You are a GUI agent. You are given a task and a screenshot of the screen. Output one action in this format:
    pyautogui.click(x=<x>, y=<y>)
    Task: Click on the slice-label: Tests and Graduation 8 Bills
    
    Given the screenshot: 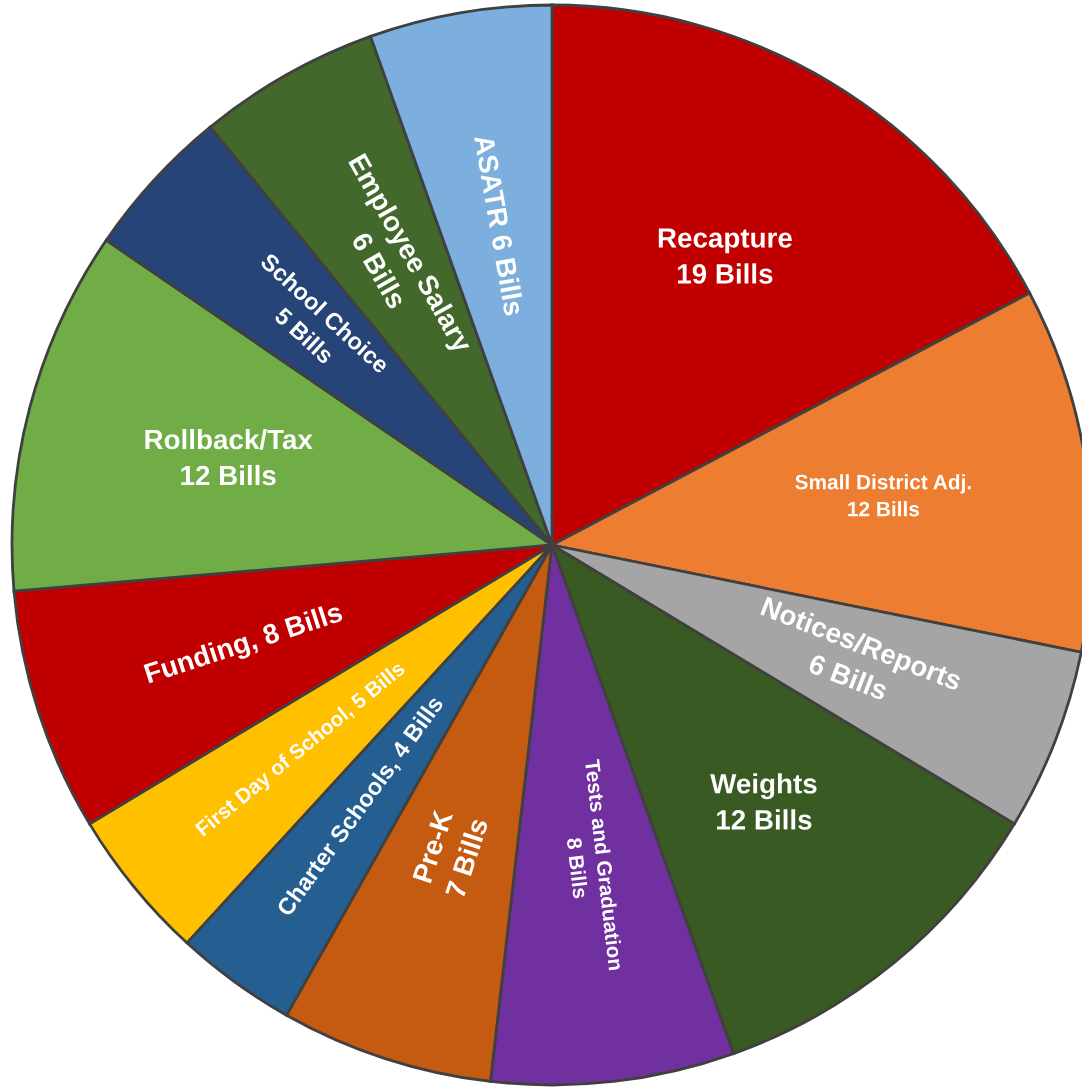 What is the action you would take?
    pyautogui.click(x=595, y=864)
    